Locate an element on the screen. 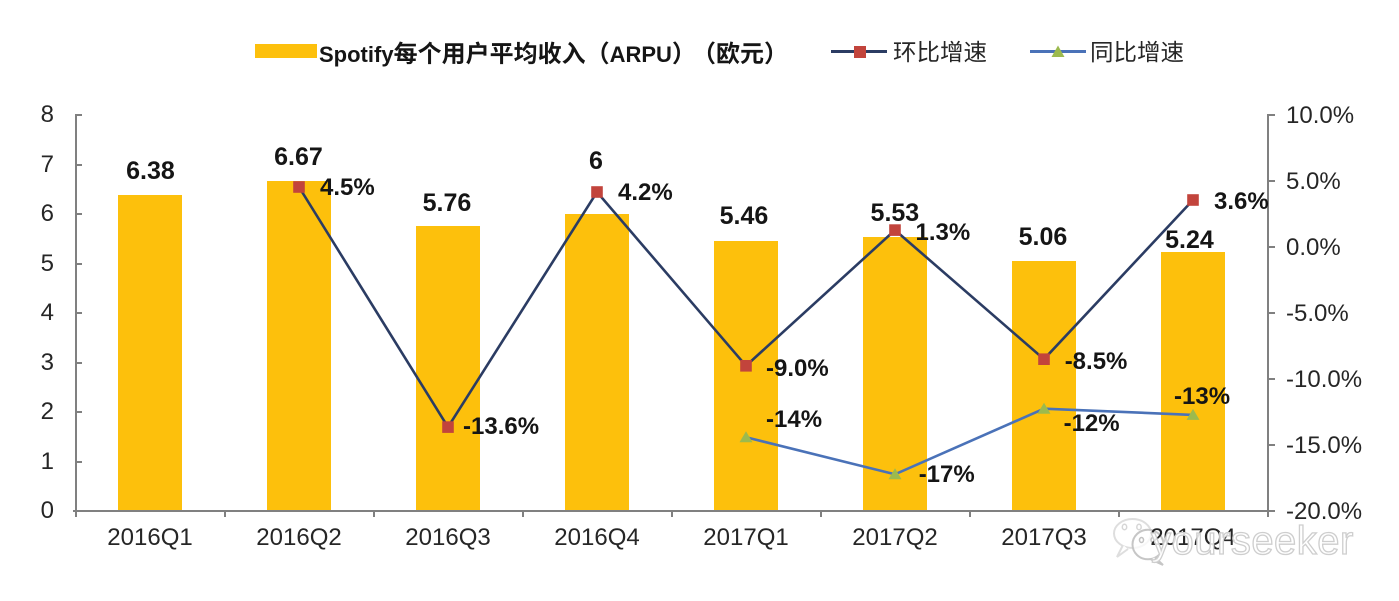 This screenshot has height=601, width=1399. svg-text: ARPU is located at coordinates (641, 54).